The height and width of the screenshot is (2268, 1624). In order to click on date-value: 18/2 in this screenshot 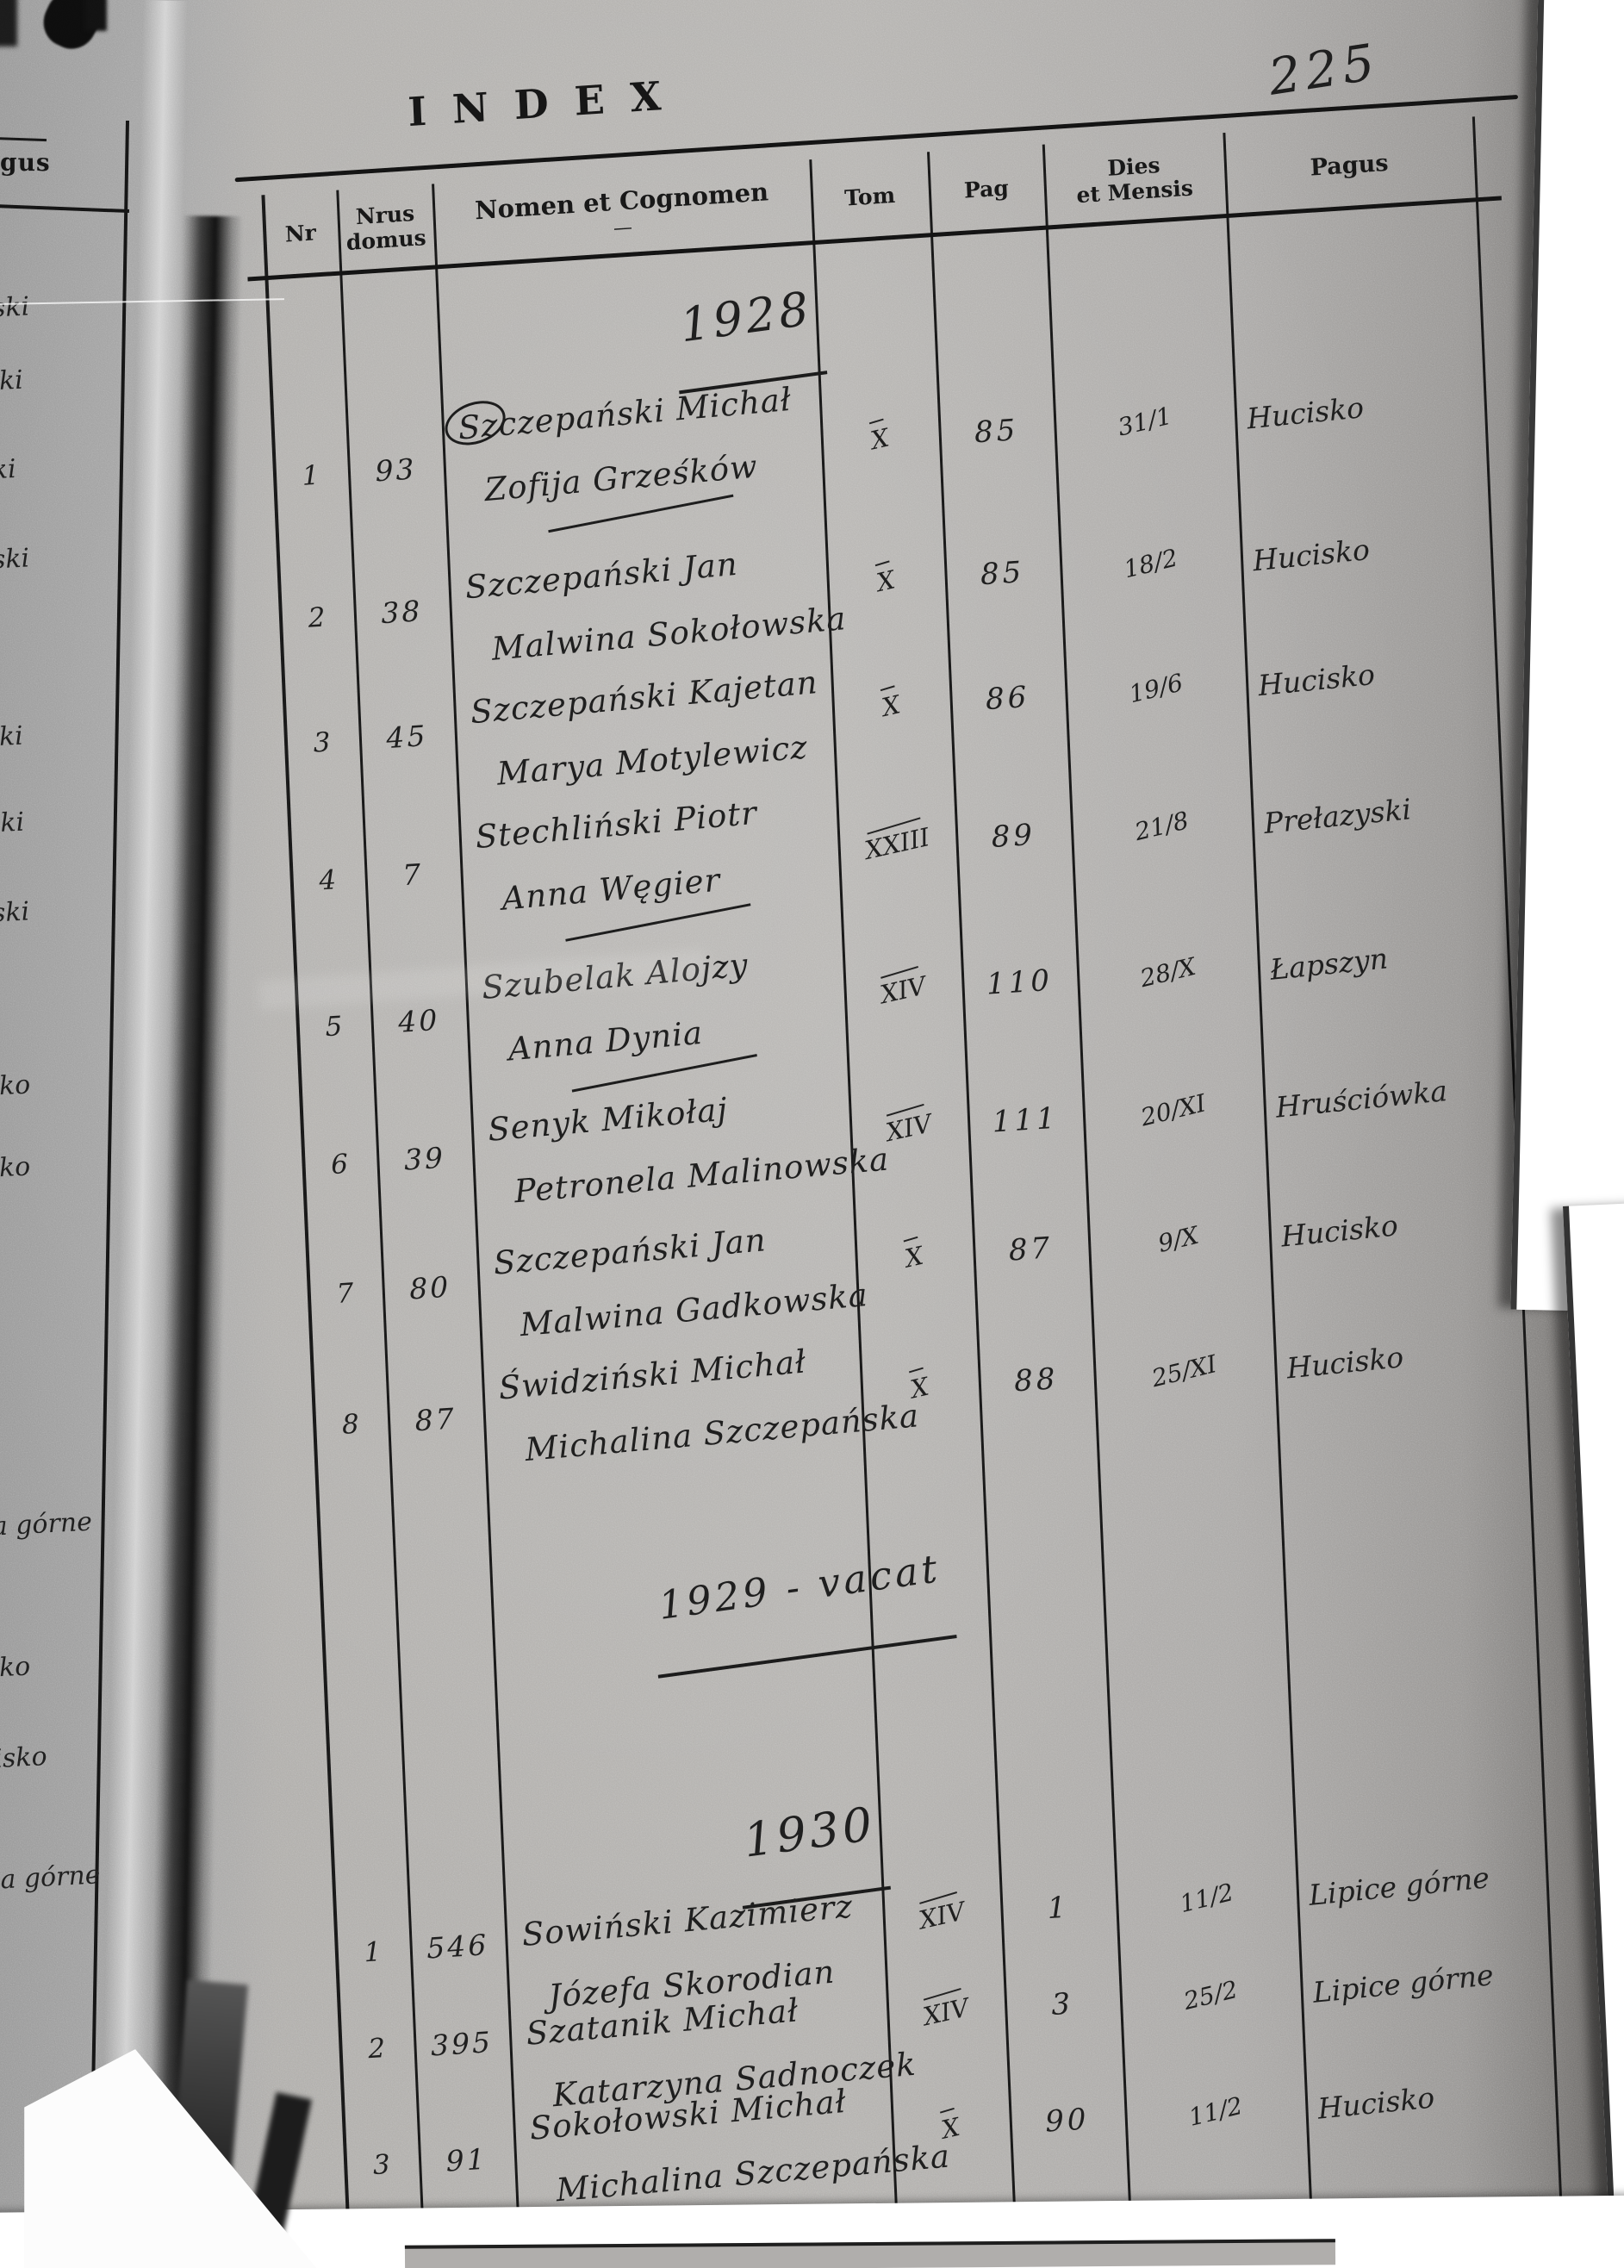, I will do `click(1151, 563)`.